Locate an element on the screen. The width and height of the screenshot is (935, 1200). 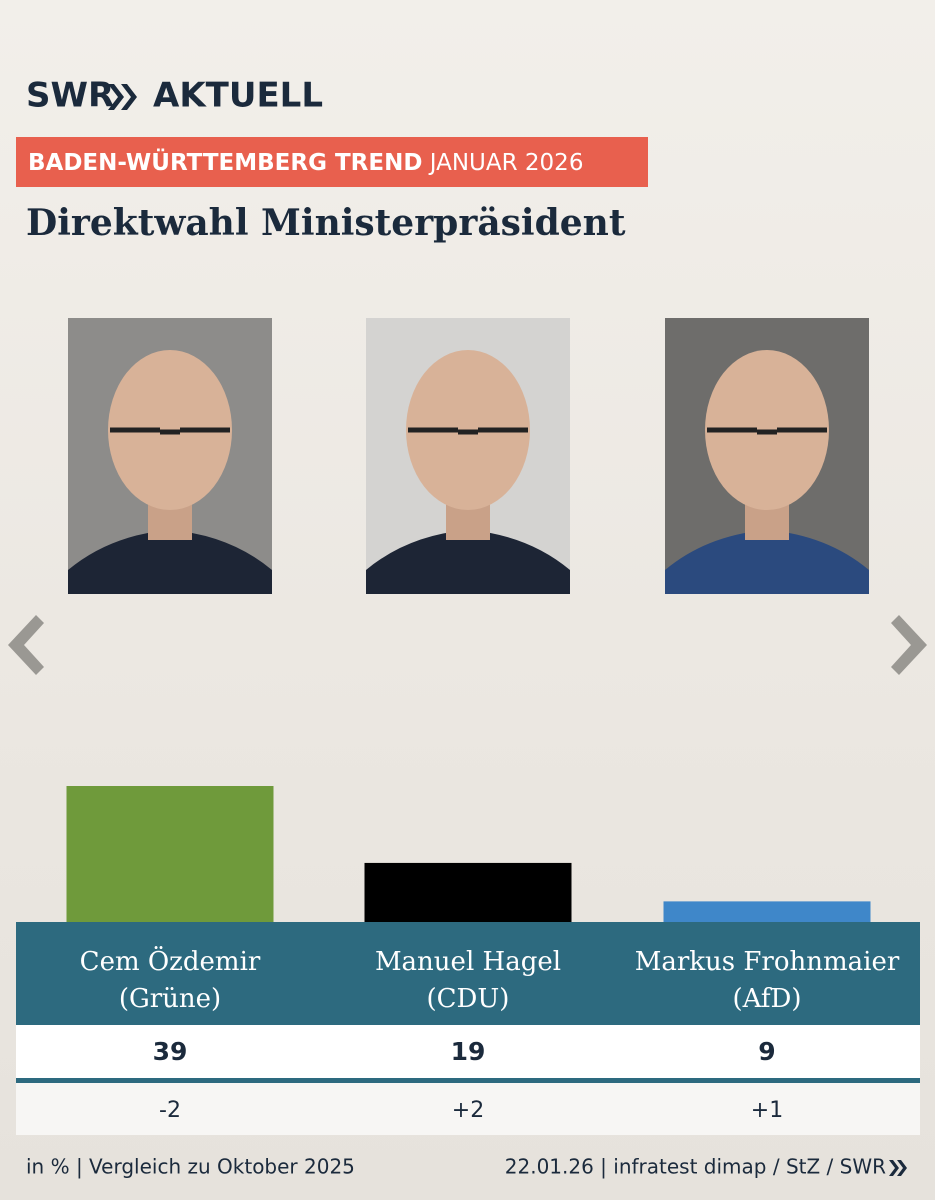
next-arrow is located at coordinates (909, 645).